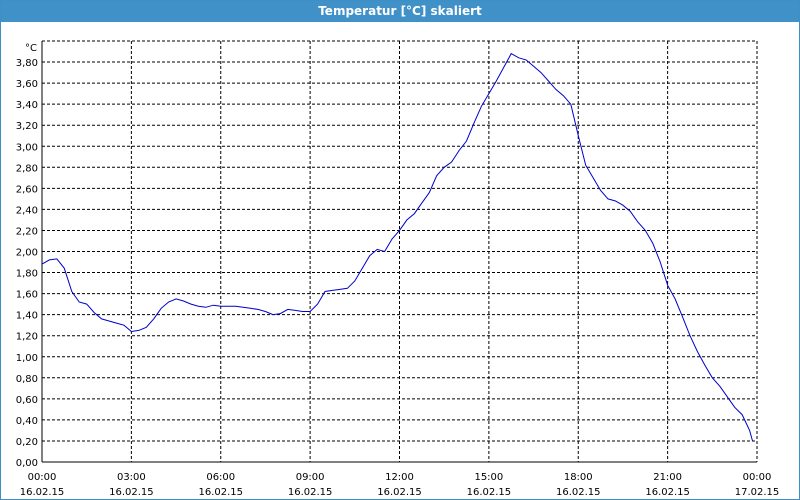  What do you see at coordinates (27, 147) in the screenshot?
I see `y-tick-label: 3,00` at bounding box center [27, 147].